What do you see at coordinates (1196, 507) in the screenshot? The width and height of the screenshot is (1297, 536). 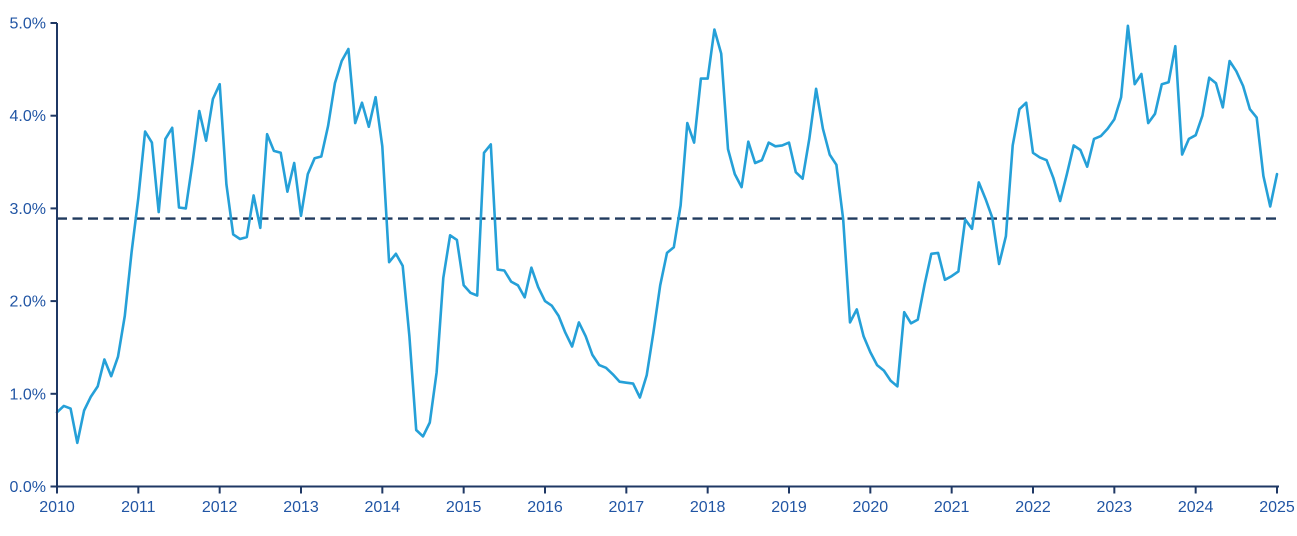 I see `x-tick-label: 2024` at bounding box center [1196, 507].